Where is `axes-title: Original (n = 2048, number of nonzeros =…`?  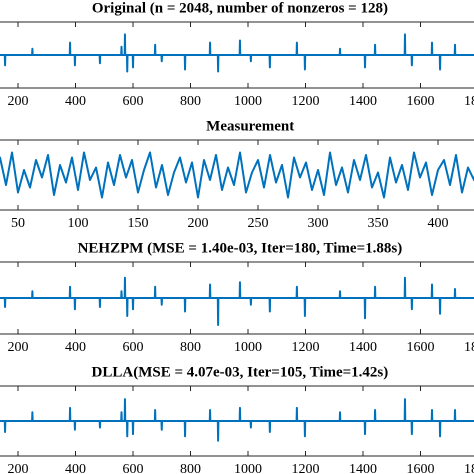
axes-title: Original (n = 2048, number of nonzeros =… is located at coordinates (240, 8).